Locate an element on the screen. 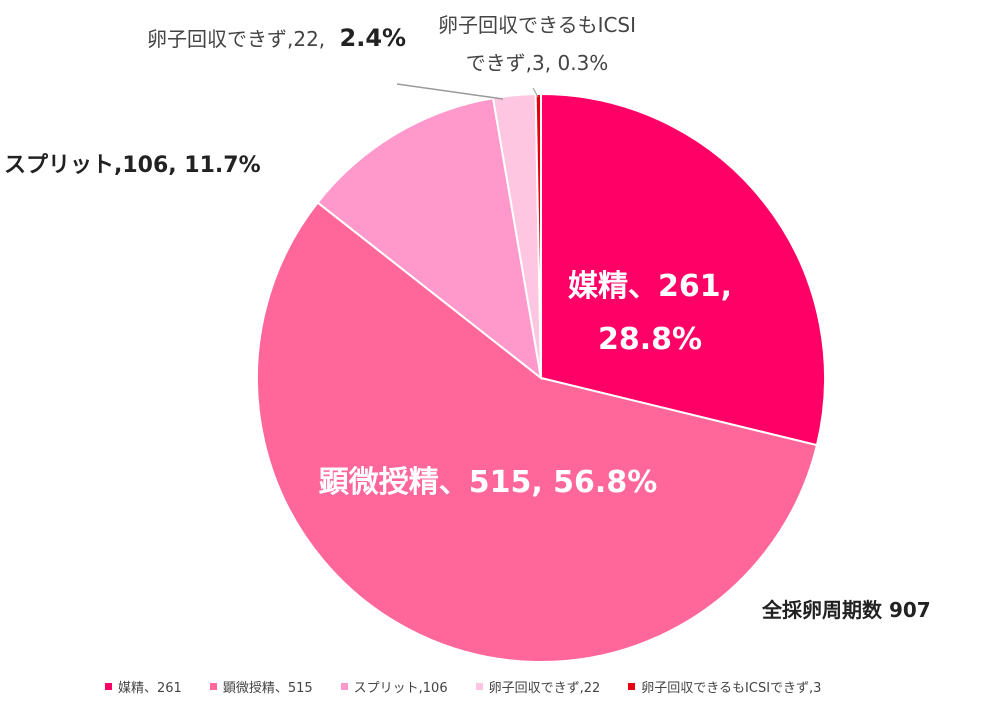 This screenshot has width=1000, height=713. legend-item: 媒精、261 is located at coordinates (143, 686).